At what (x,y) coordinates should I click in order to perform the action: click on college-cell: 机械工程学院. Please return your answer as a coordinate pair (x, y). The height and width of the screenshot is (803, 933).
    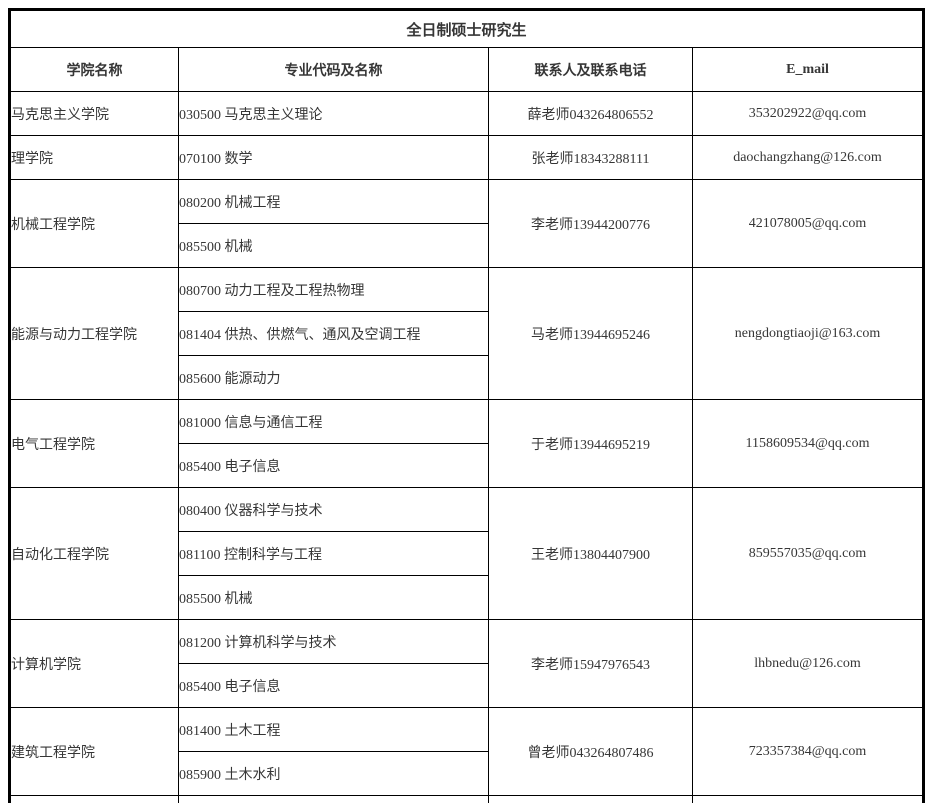
    Looking at the image, I should click on (94, 223).